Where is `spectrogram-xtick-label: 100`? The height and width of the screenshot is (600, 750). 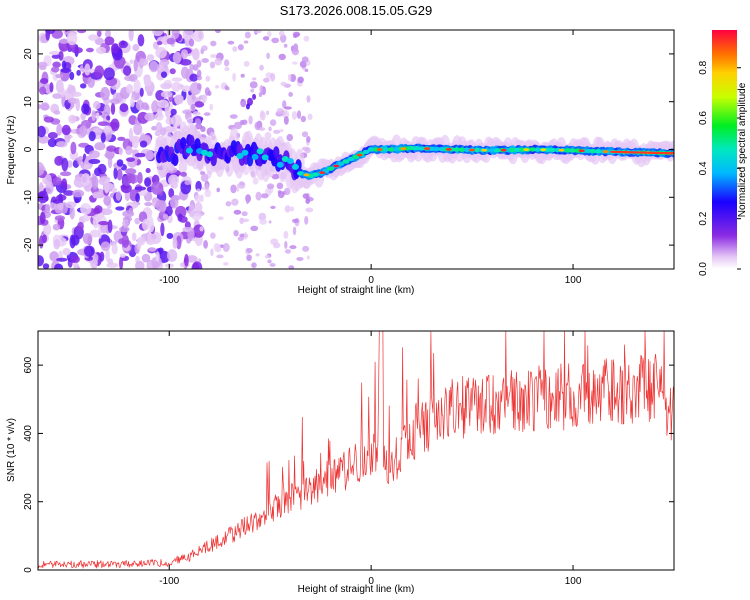
spectrogram-xtick-label: 100 is located at coordinates (573, 280).